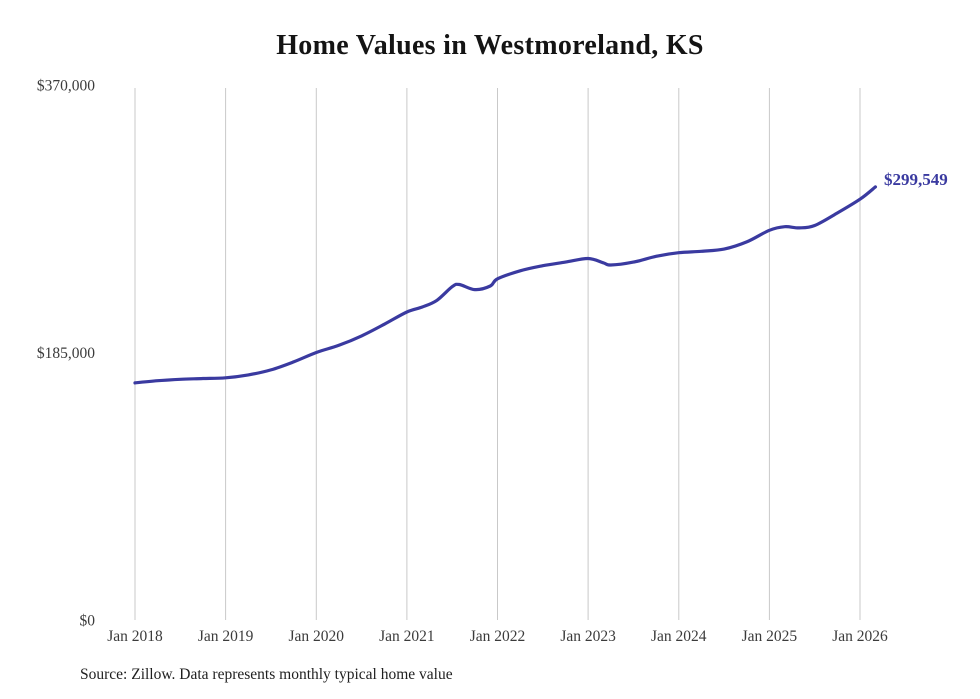  I want to click on x-tick-label: Jan 2025, so click(770, 636).